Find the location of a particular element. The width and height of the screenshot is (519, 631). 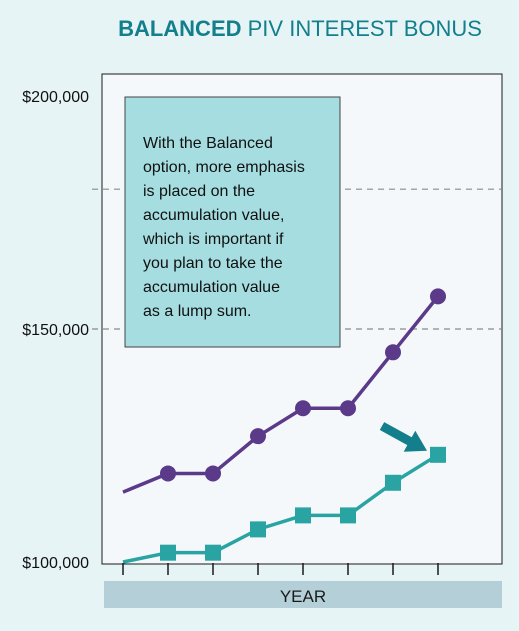

note-line: which is important if is located at coordinates (213, 239).